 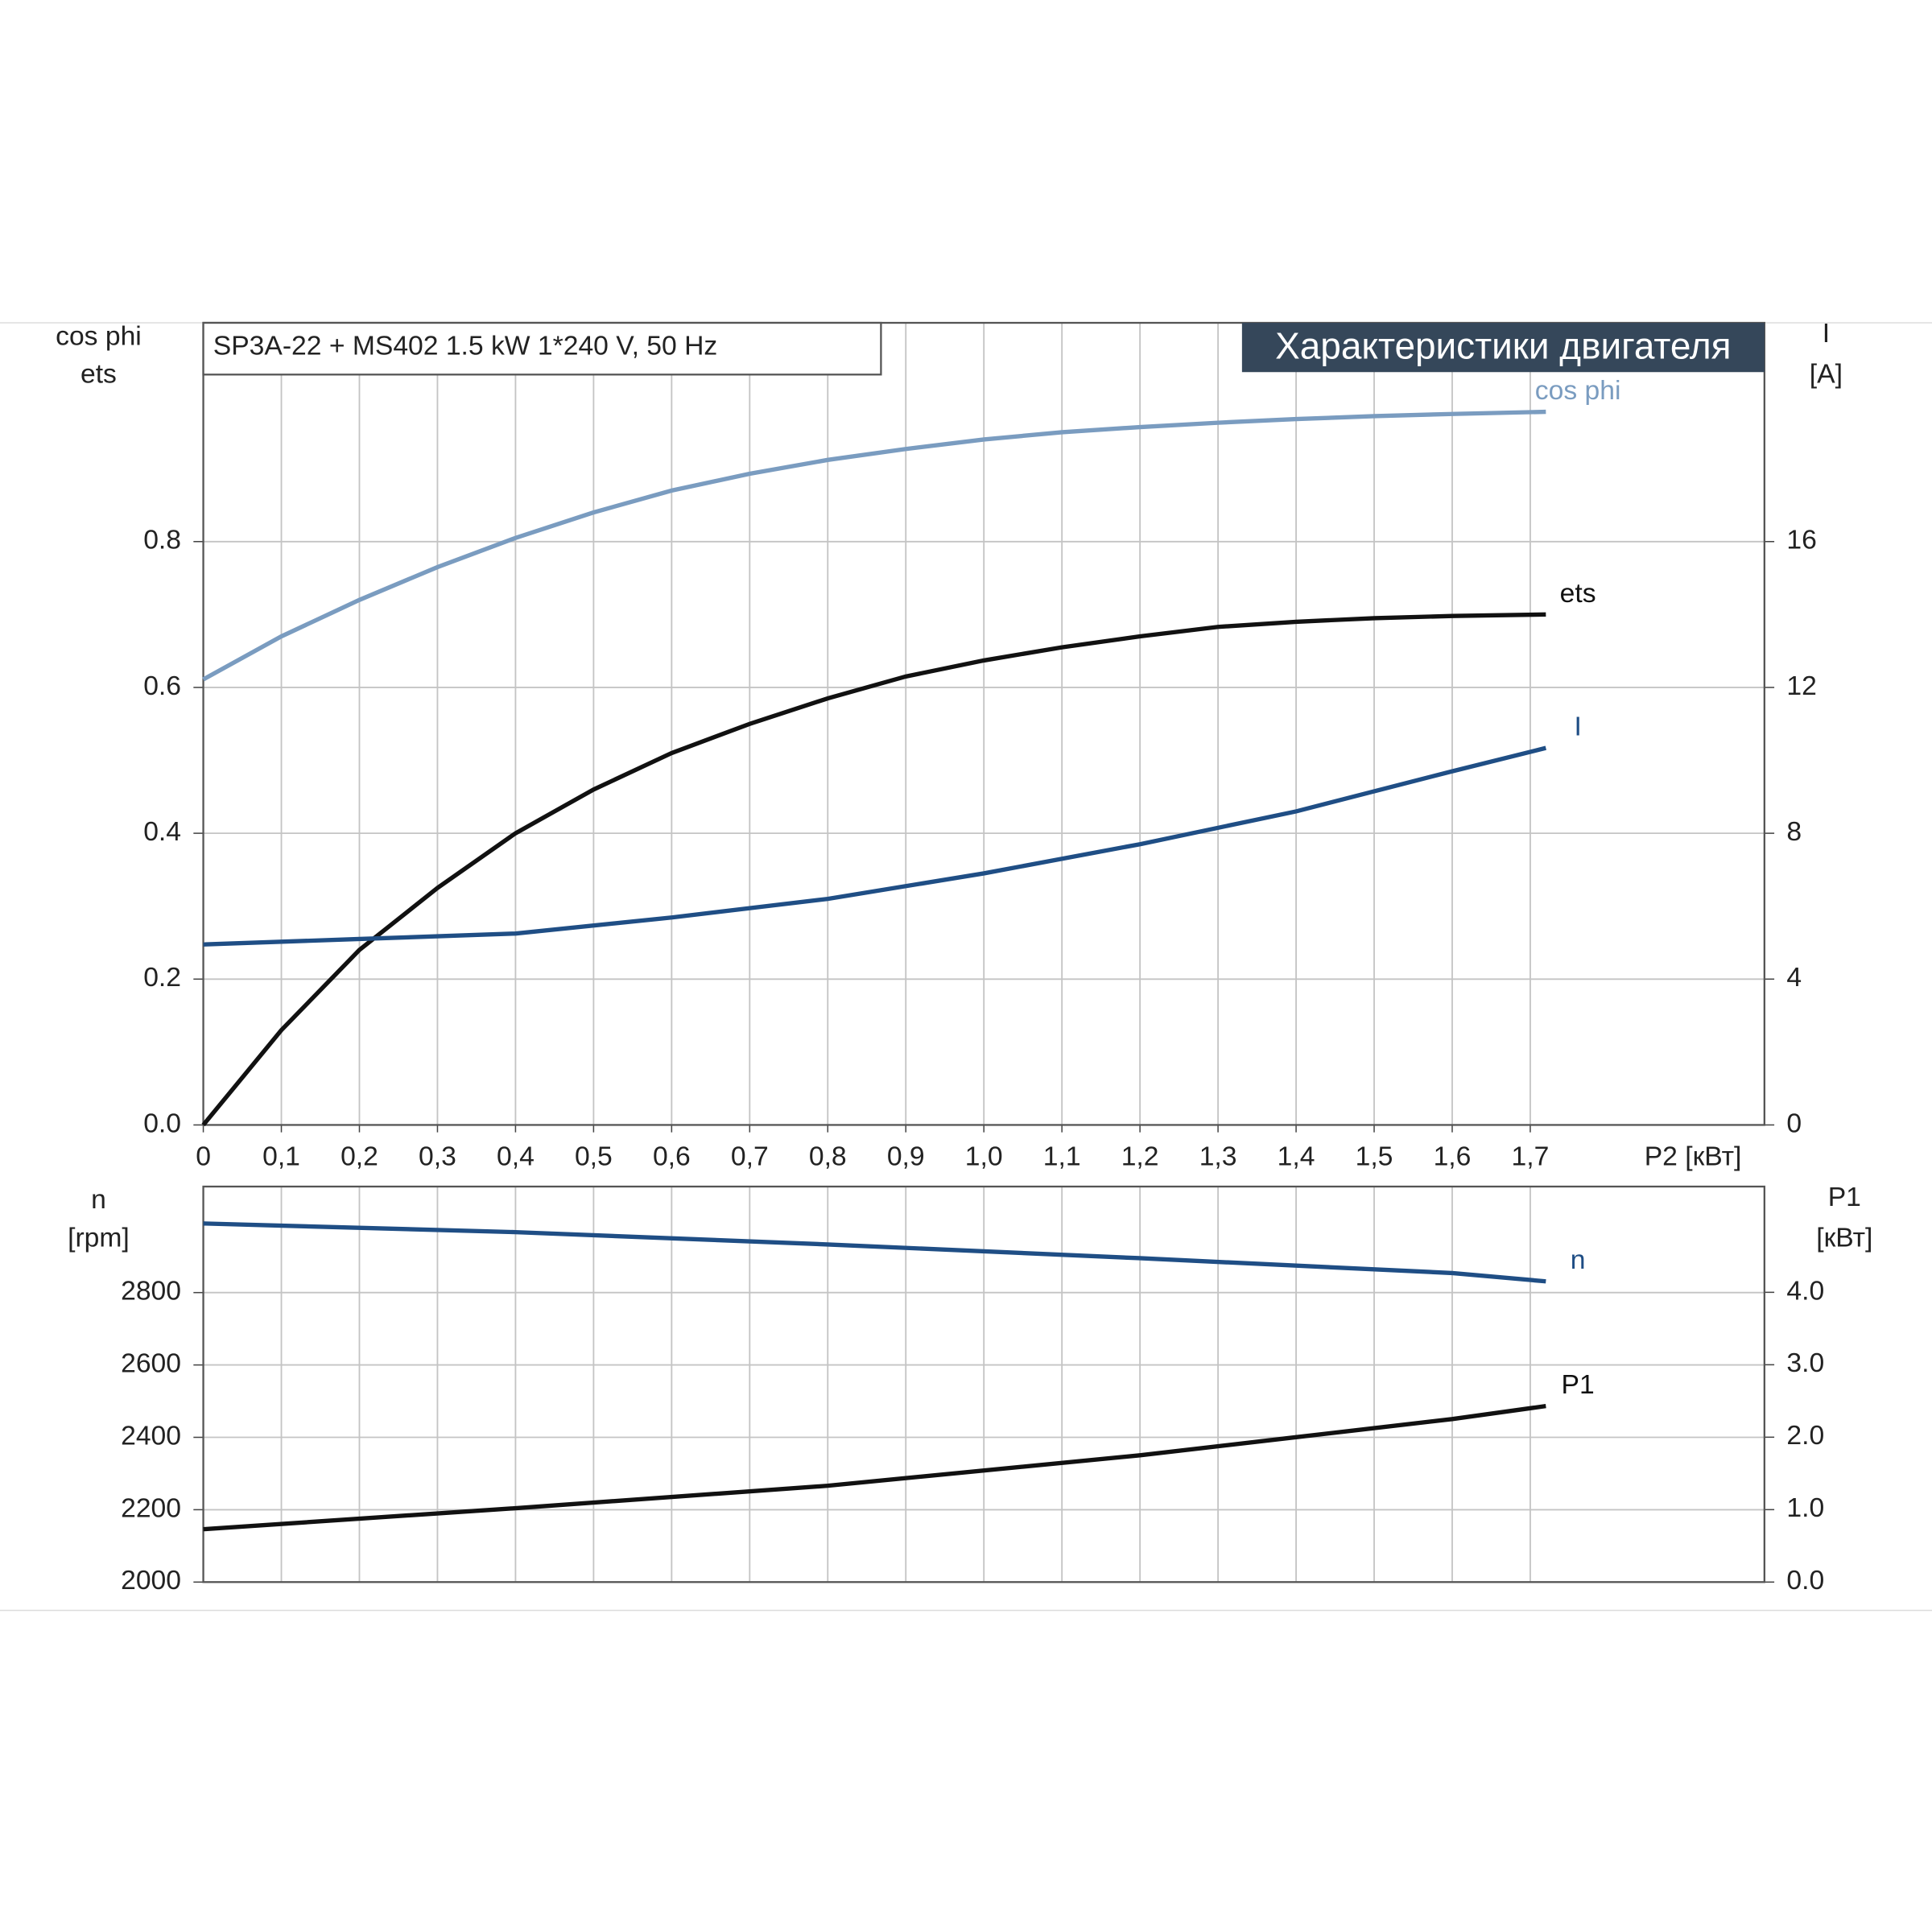 I want to click on x-tick-label: 0,3, so click(x=437, y=1157).